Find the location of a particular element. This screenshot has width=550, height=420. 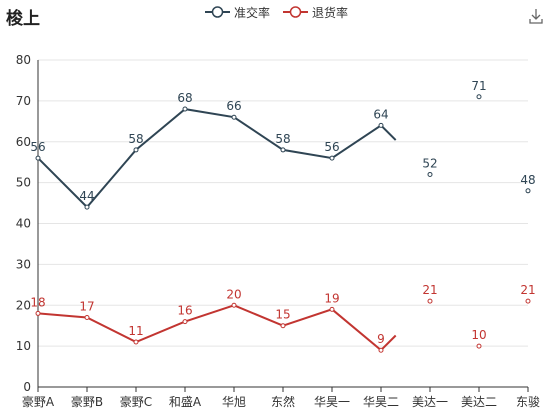

y-tick-label: 0 is located at coordinates (27, 387).